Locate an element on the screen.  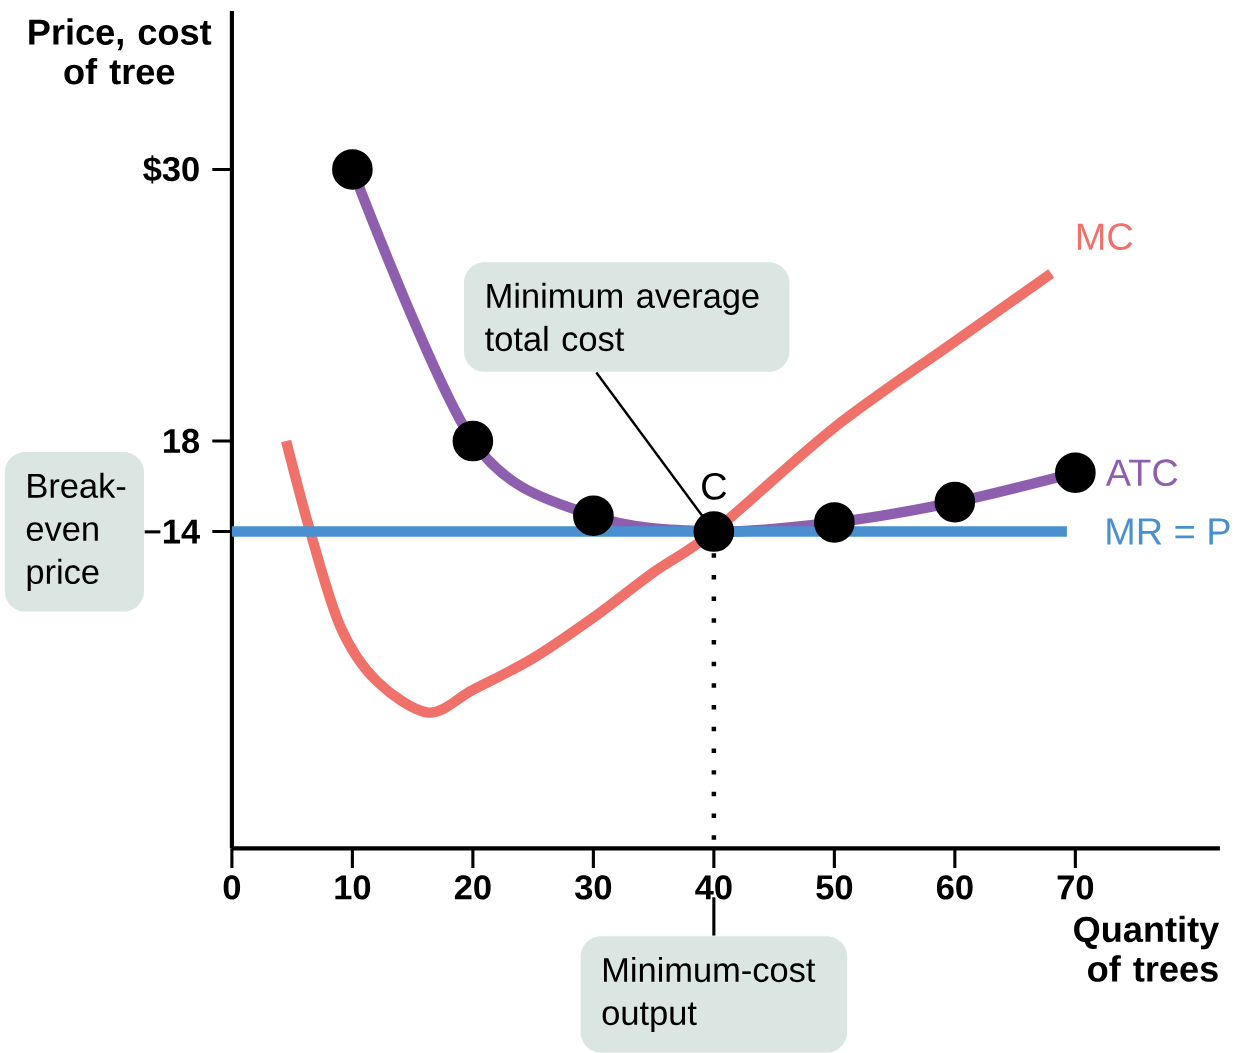
x-tick-label: 0 is located at coordinates (232, 887).